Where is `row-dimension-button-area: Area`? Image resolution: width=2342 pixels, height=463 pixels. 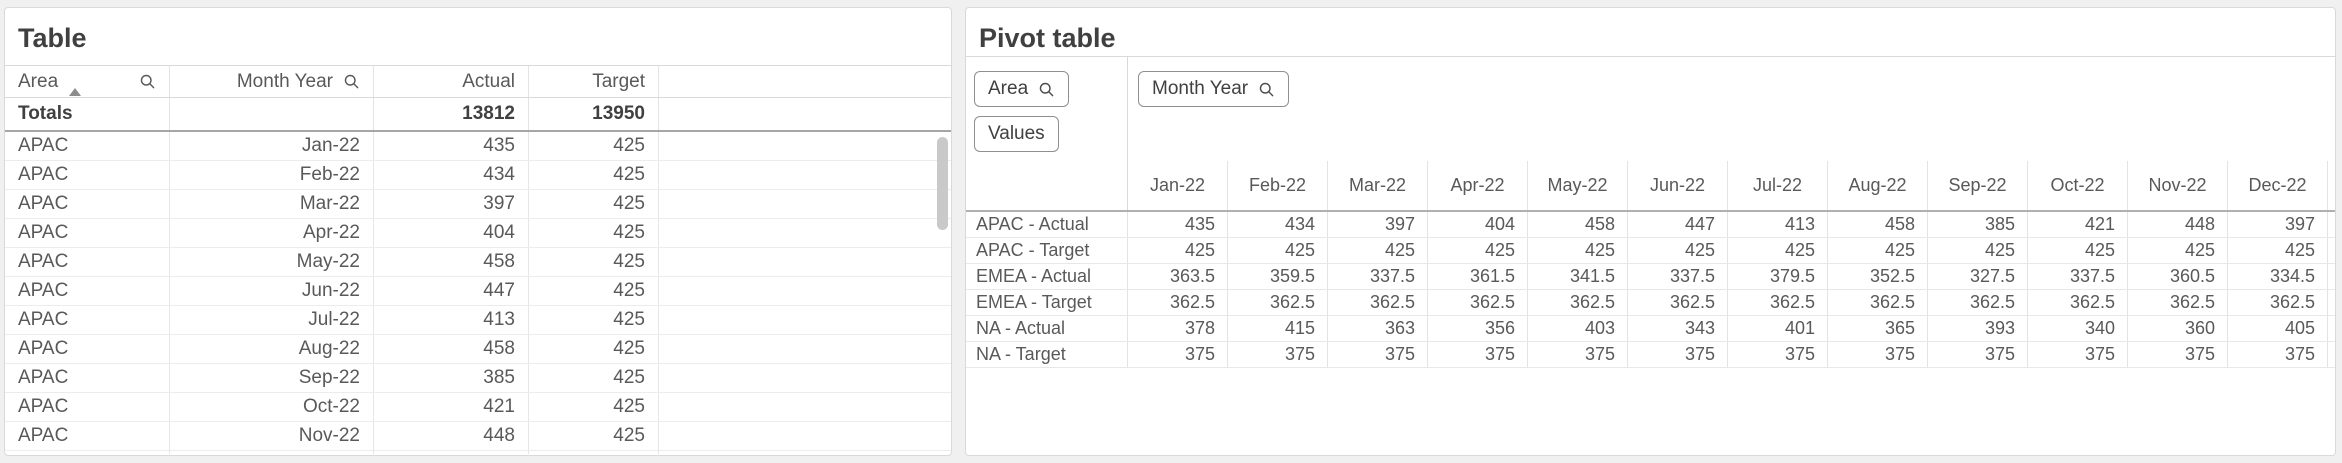 row-dimension-button-area: Area is located at coordinates (1022, 89).